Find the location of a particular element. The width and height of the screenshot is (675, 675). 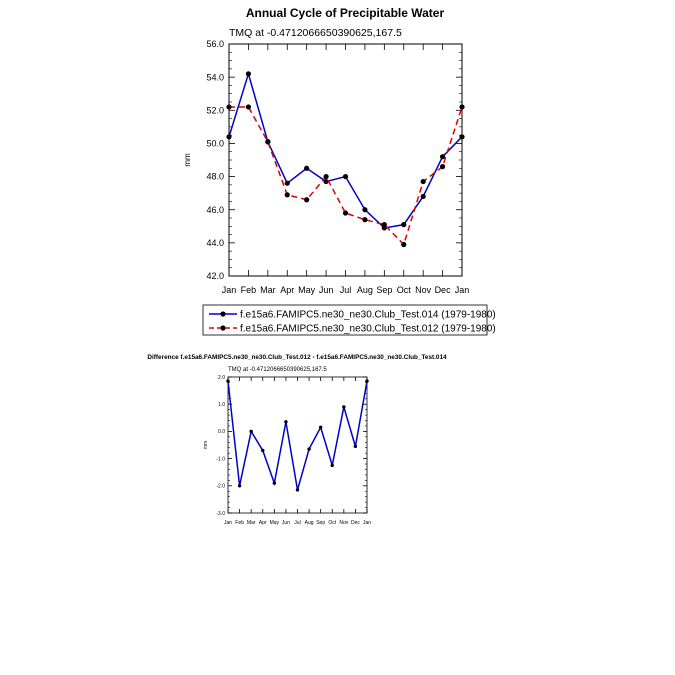

chart-title: Annual Cycle of Precipitable Water is located at coordinates (345, 13).